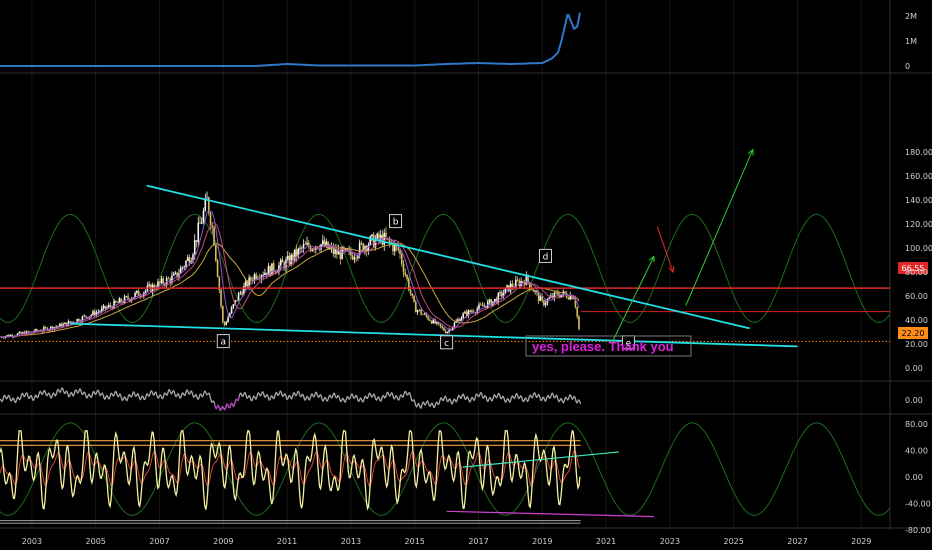  I want to click on oscillator-yellow-line, so click(290, 470).